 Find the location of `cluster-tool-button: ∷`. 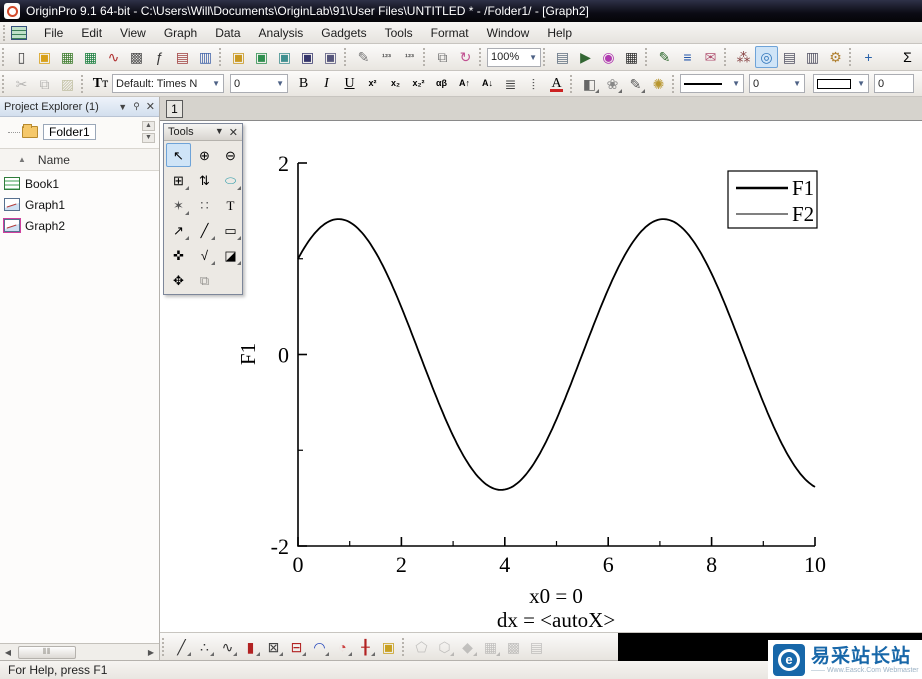

cluster-tool-button: ∷ is located at coordinates (204, 205).